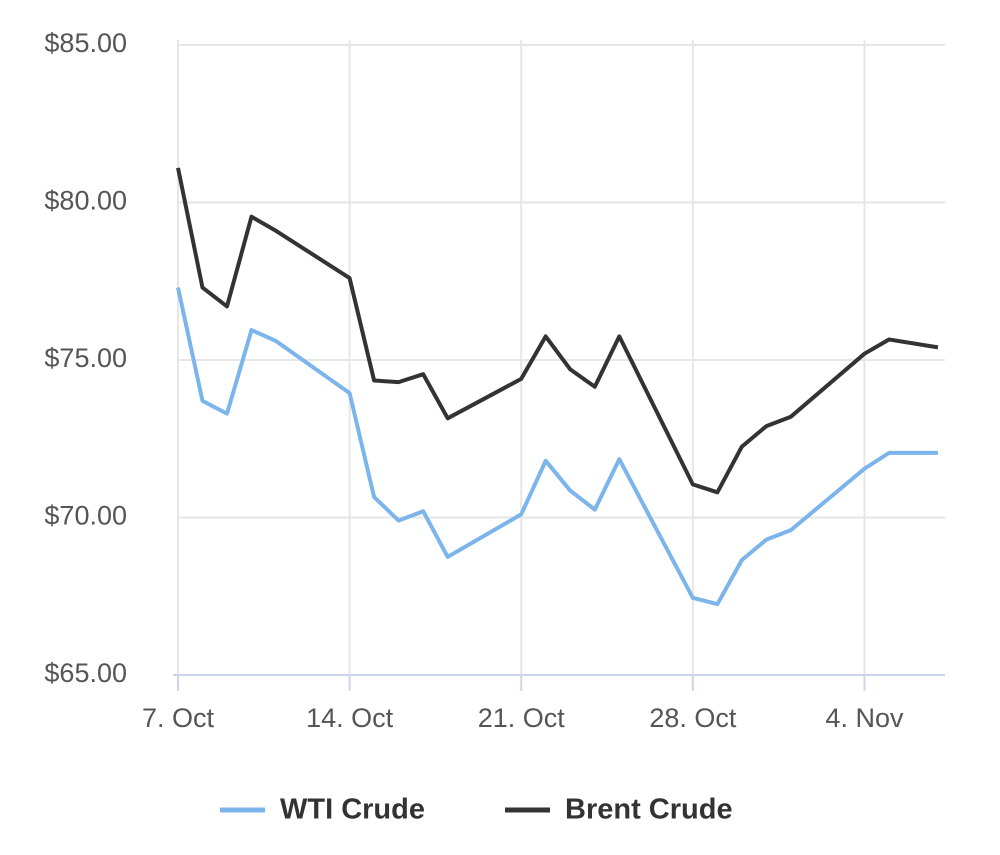 The image size is (1000, 855). Describe the element at coordinates (85, 201) in the screenshot. I see `y-tick-label: $80.00` at that location.